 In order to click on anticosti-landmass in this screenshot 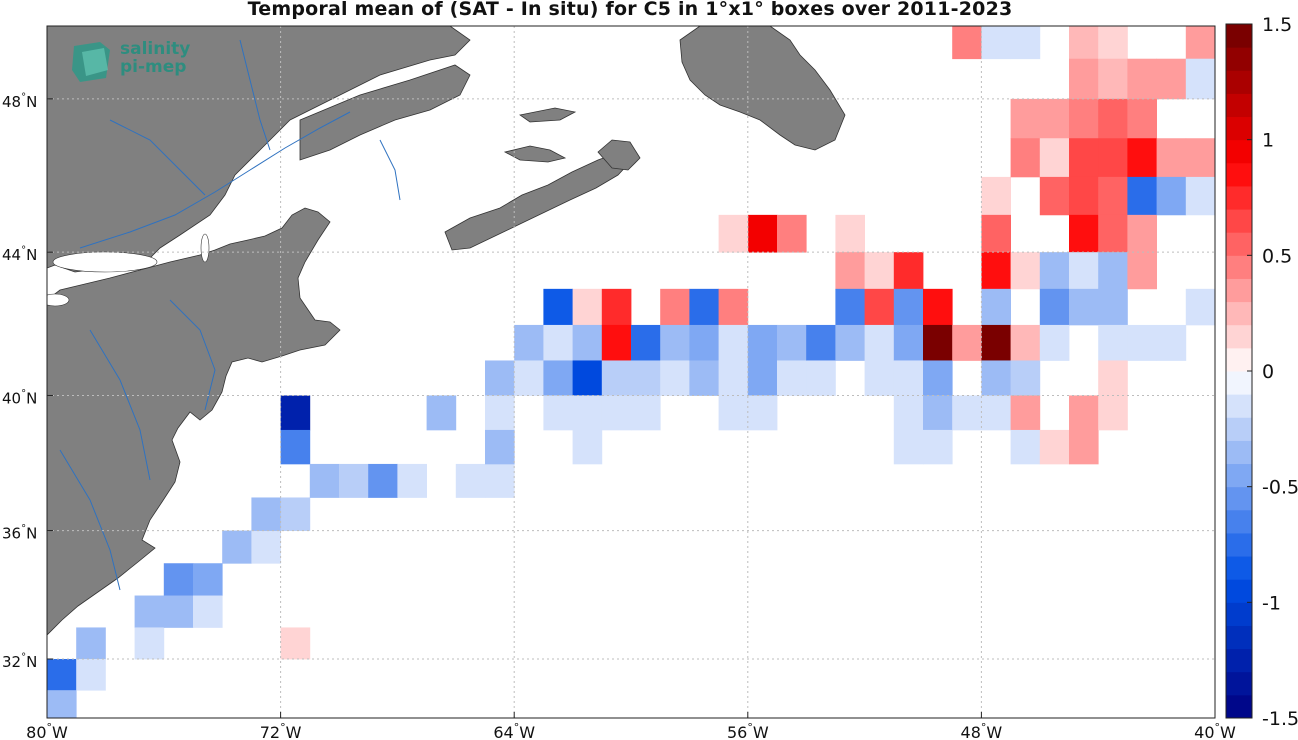, I will do `click(548, 115)`.